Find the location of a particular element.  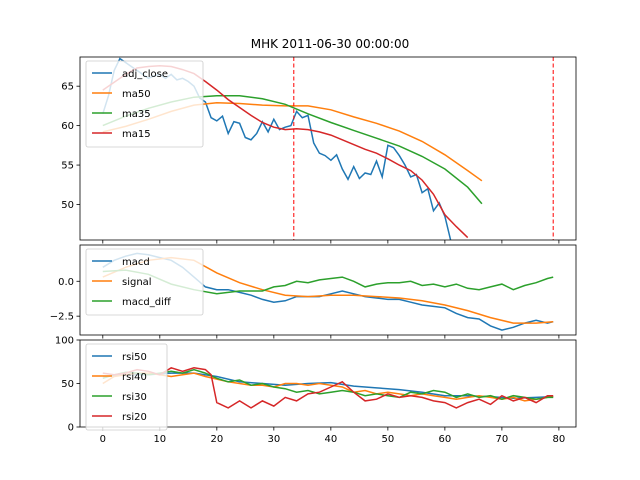

legend-label: macd_diff is located at coordinates (147, 302).